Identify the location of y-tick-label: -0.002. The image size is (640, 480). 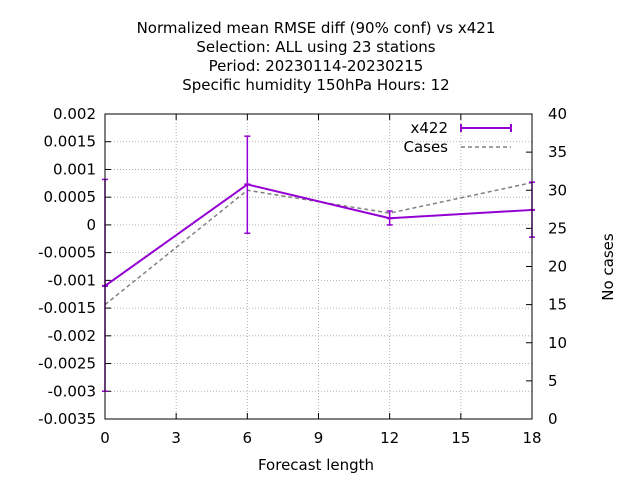
(72, 336).